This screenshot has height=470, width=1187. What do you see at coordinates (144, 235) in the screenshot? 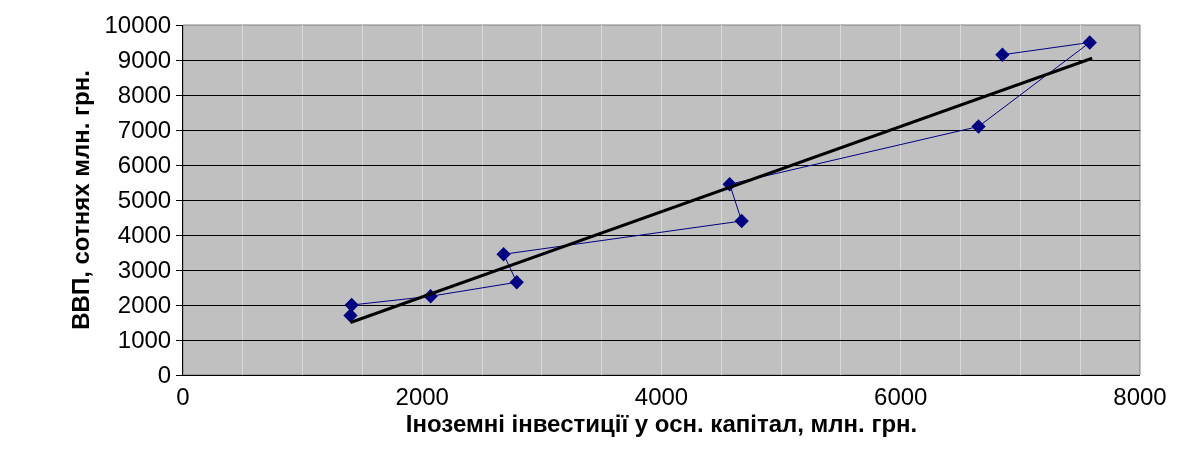
I see `y-tick-label: 4000` at bounding box center [144, 235].